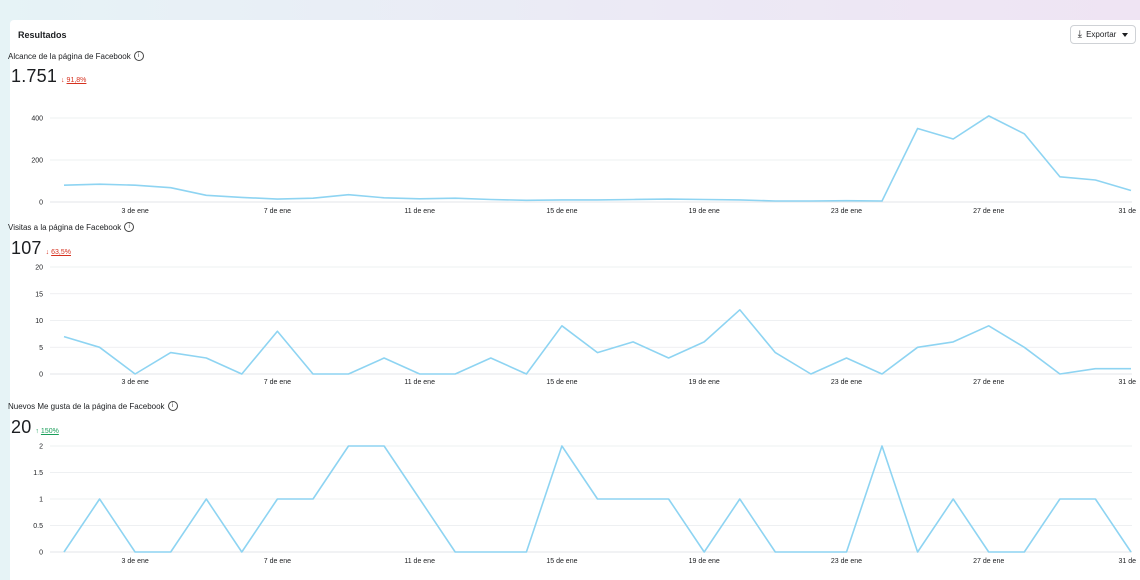 This screenshot has height=580, width=1140. What do you see at coordinates (58, 252) in the screenshot?
I see `metric-delta: ↓ 63,5%` at bounding box center [58, 252].